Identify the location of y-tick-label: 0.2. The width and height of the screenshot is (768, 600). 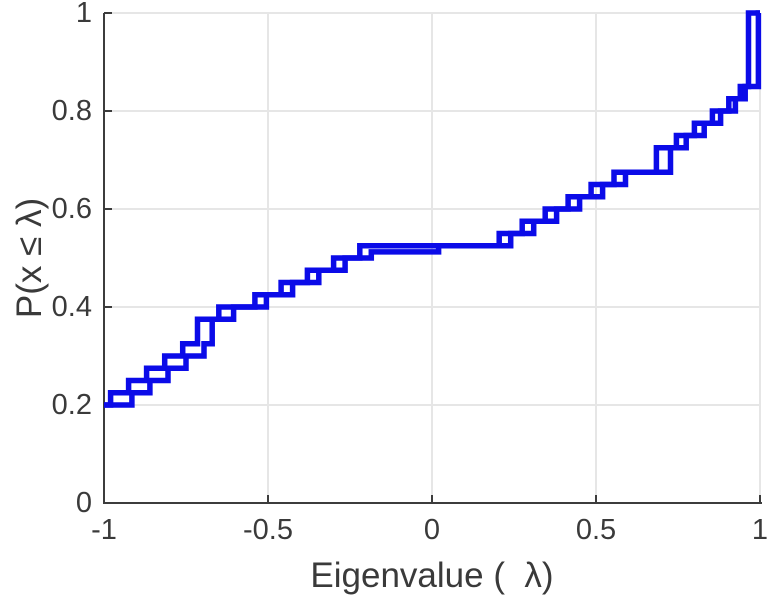
(71, 405).